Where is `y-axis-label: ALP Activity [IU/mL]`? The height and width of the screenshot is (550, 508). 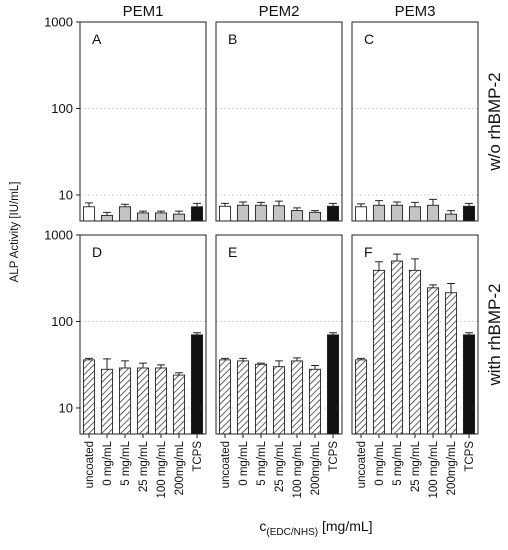 y-axis-label: ALP Activity [IU/mL] is located at coordinates (15, 232).